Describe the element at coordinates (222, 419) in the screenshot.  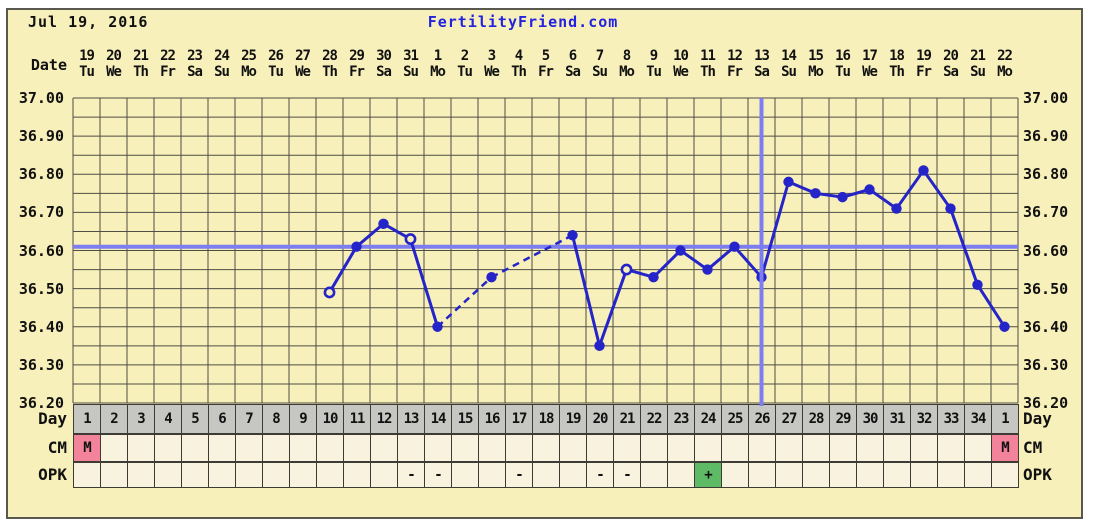
I see `day-cell: 6` at that location.